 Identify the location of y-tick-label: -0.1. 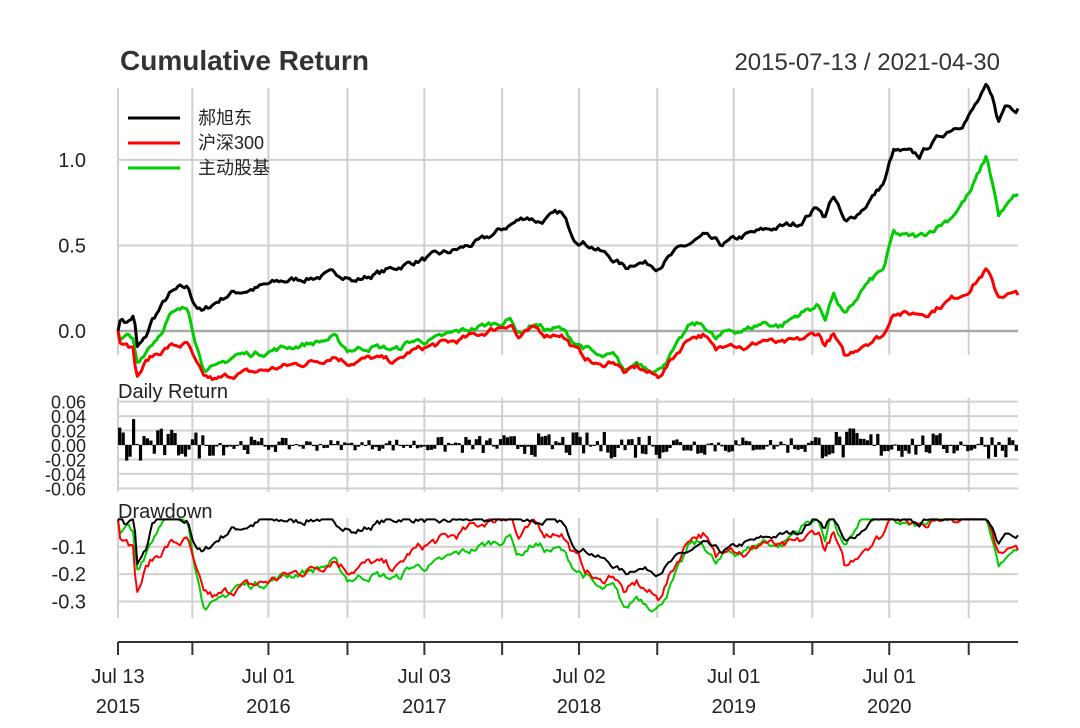
(69, 548).